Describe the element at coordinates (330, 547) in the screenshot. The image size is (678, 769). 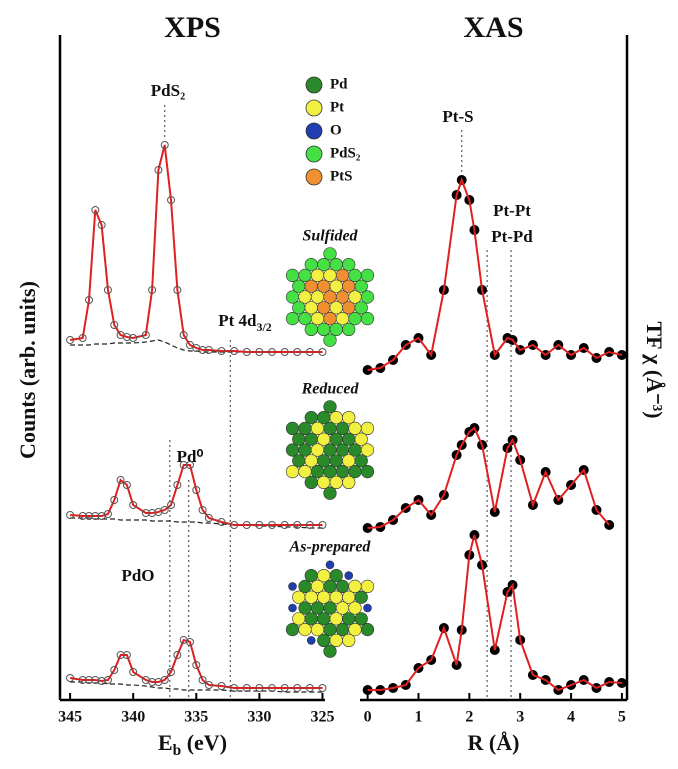
I see `sample-label: As-prepared` at that location.